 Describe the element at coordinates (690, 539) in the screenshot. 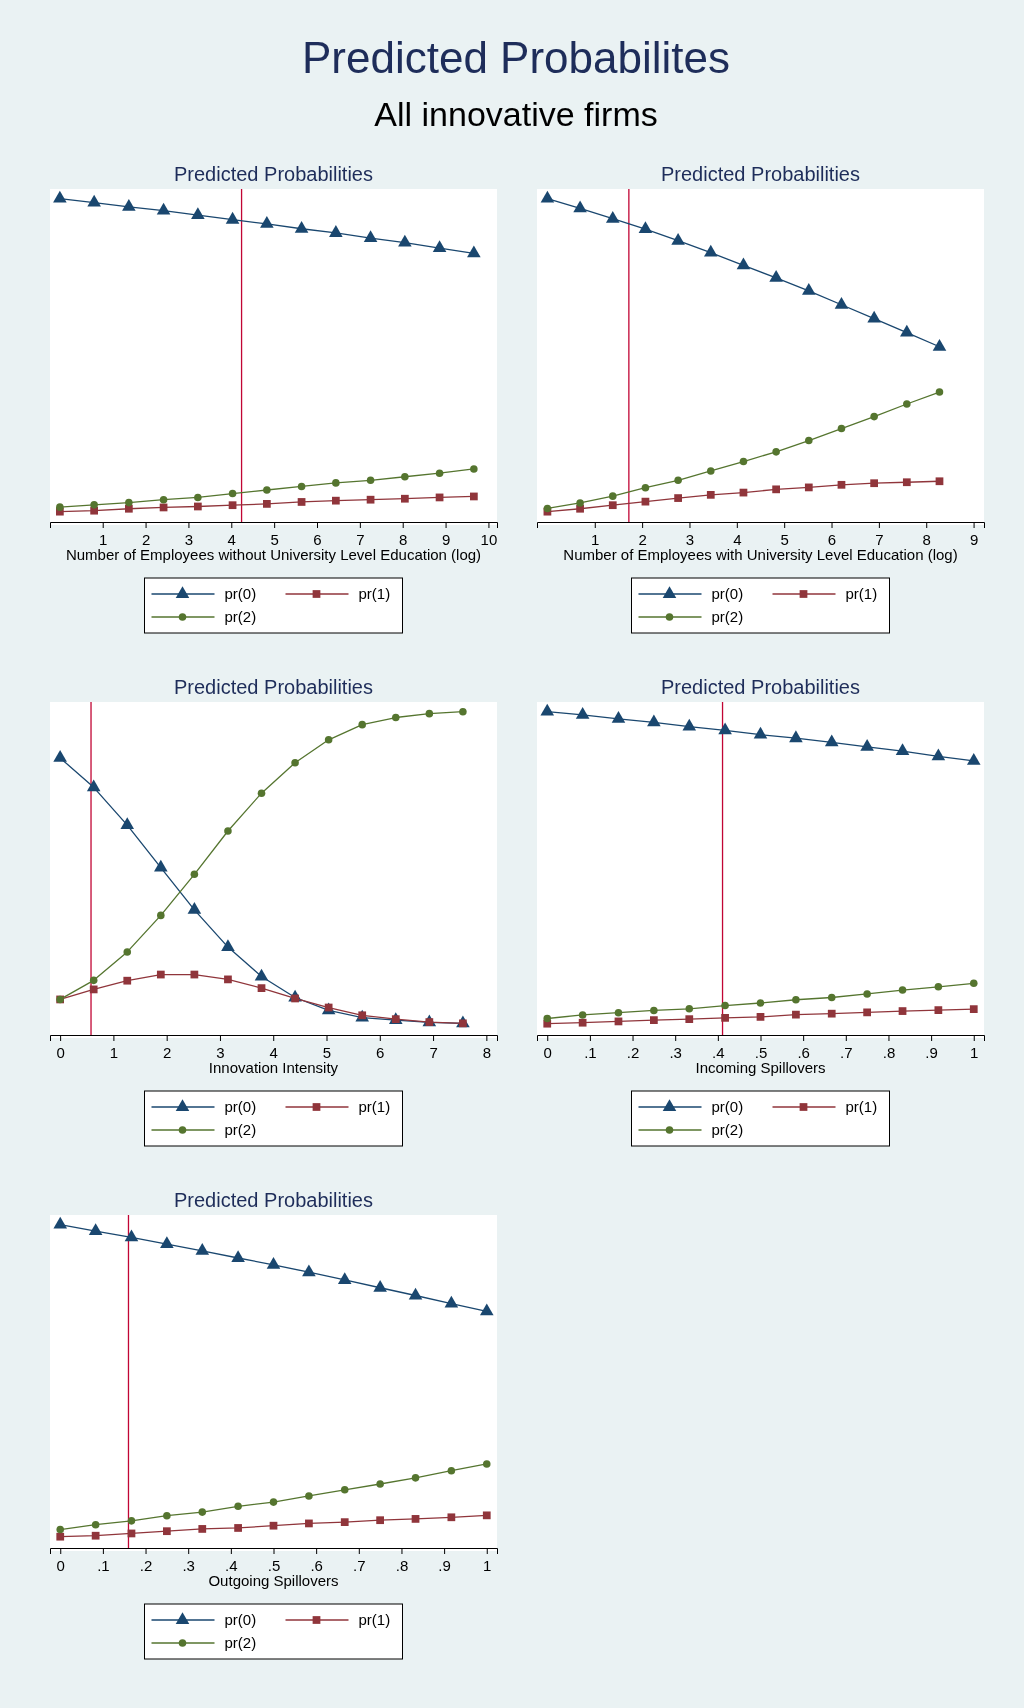

I see `x-tick-label: 3` at that location.